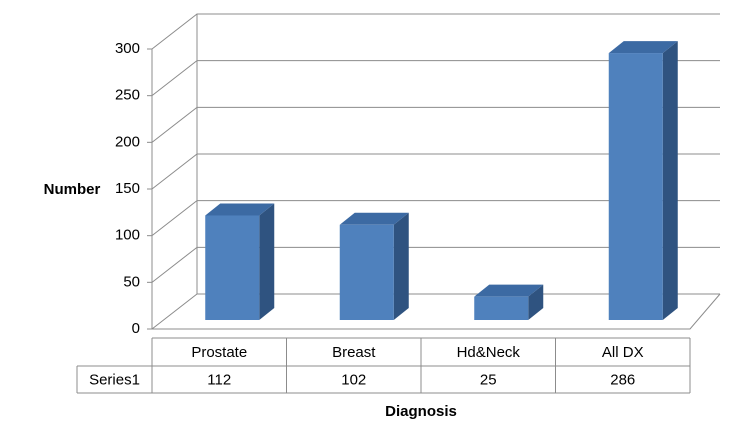 The height and width of the screenshot is (427, 733). I want to click on legend-label: Series1, so click(114, 379).